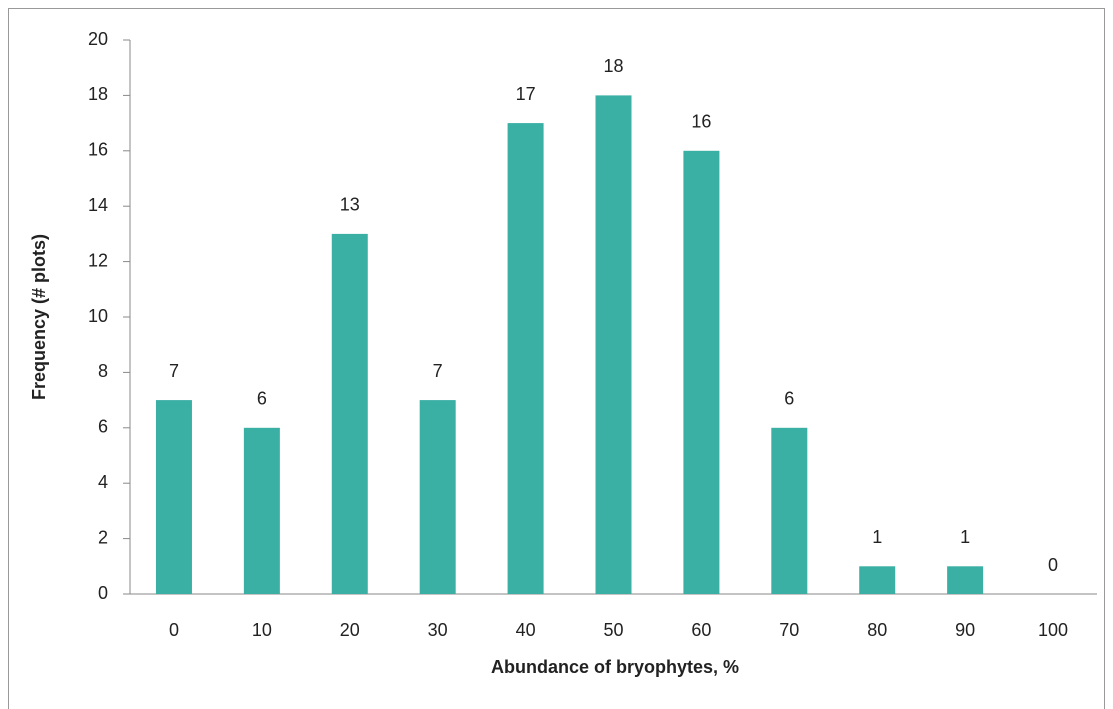 The height and width of the screenshot is (709, 1113). What do you see at coordinates (350, 630) in the screenshot?
I see `x-tick-label: 20` at bounding box center [350, 630].